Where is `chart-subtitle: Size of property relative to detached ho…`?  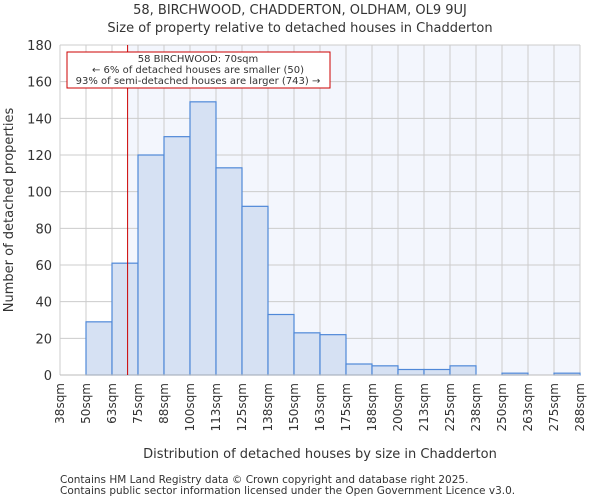 chart-subtitle: Size of property relative to detached ho… is located at coordinates (299, 28).